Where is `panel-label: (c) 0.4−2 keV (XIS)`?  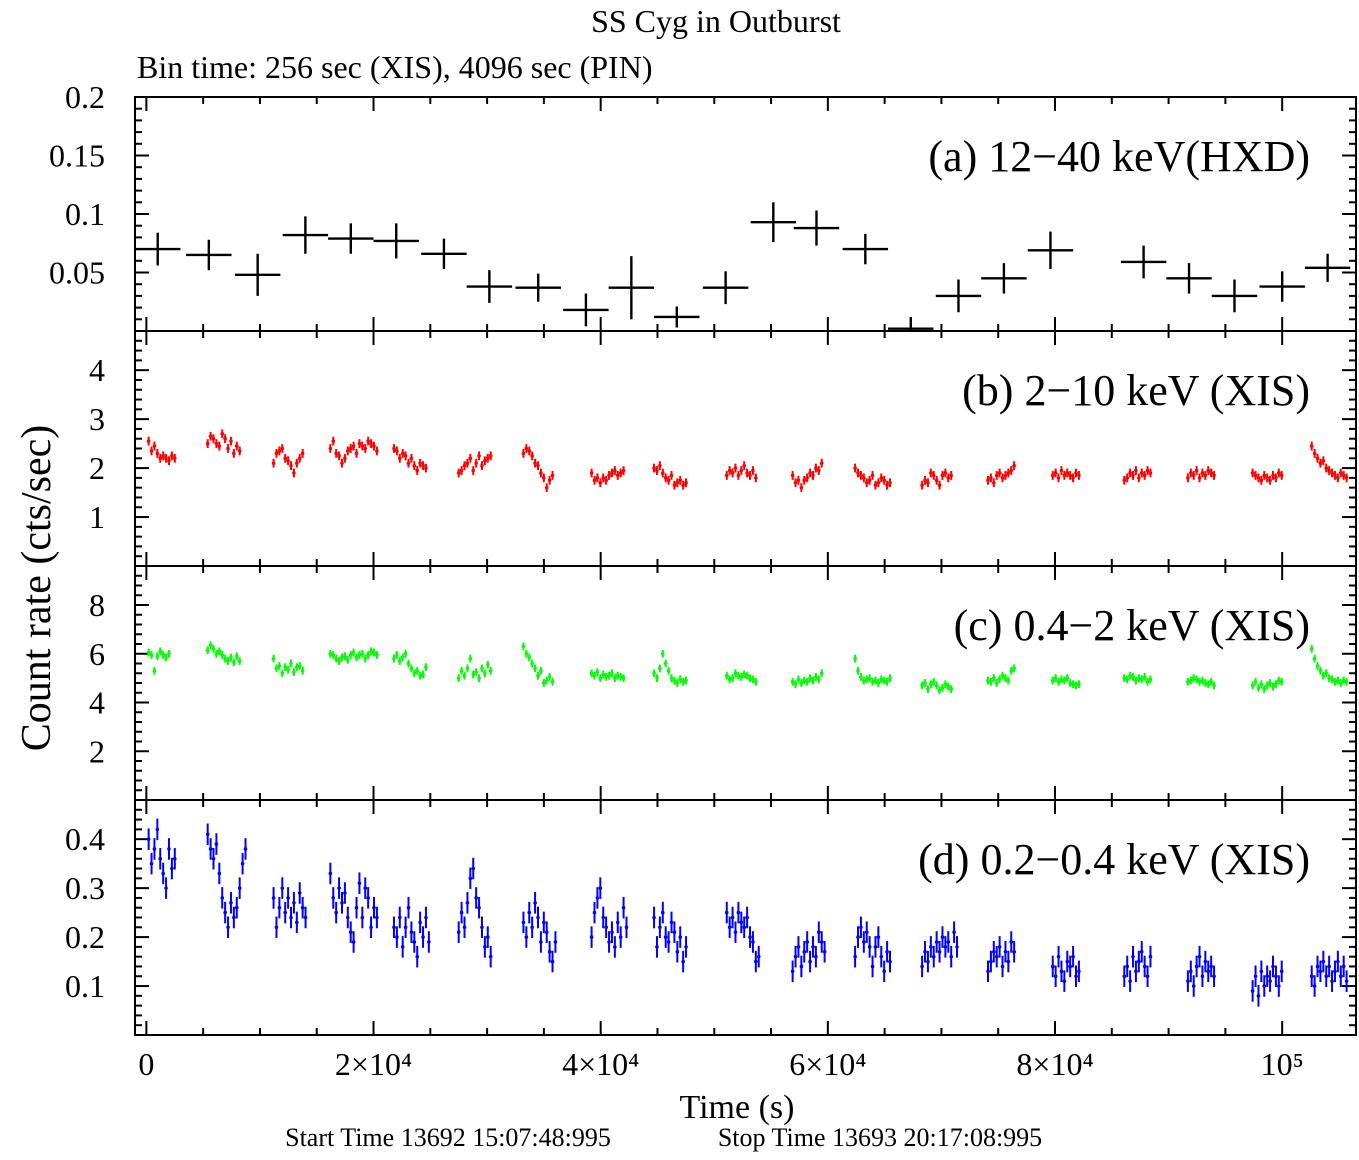
panel-label: (c) 0.4−2 keV (XIS) is located at coordinates (1132, 625).